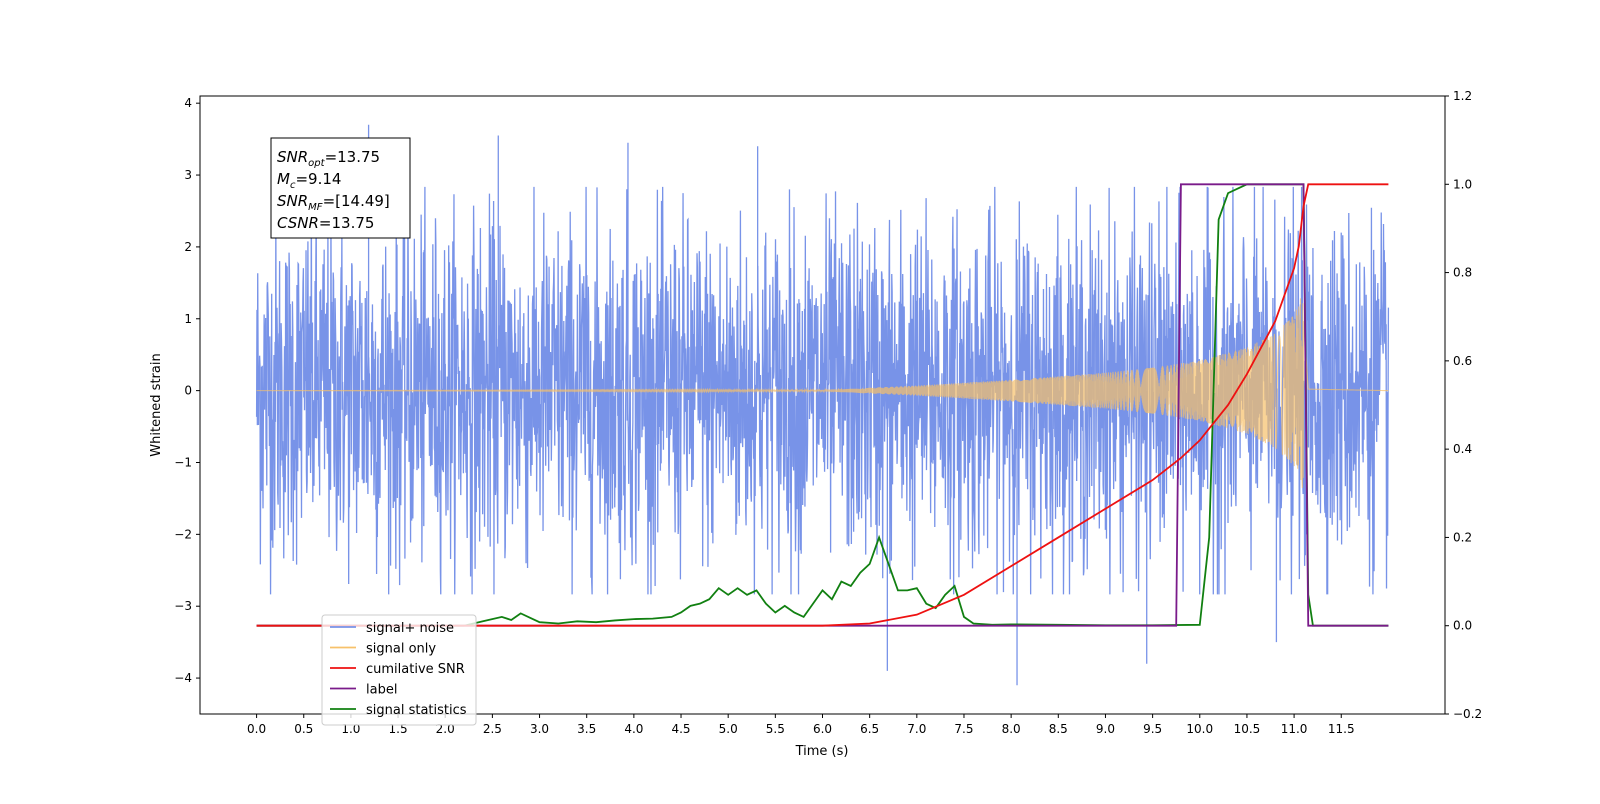  I want to click on y2-tick-label: 0.8, so click(1462, 273).